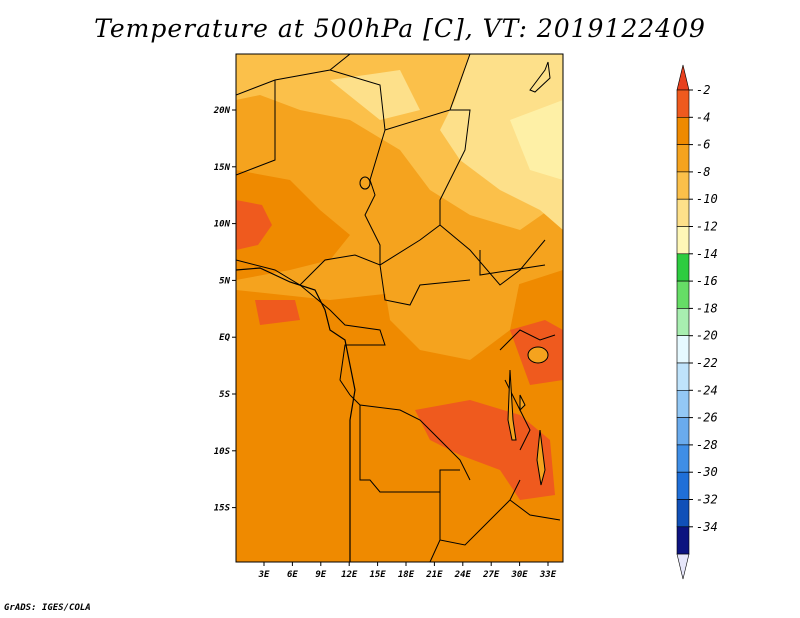 This screenshot has width=800, height=618. What do you see at coordinates (707, 472) in the screenshot?
I see `colorbar-label: -30` at bounding box center [707, 472].